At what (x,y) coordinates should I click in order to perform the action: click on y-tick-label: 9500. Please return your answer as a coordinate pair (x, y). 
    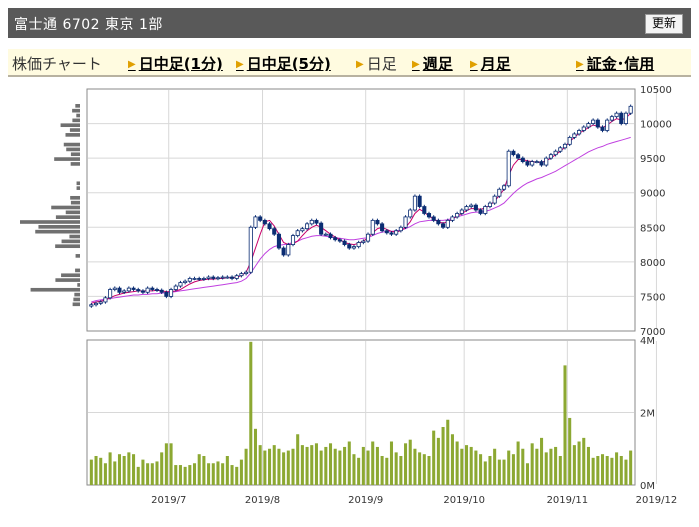
    Looking at the image, I should click on (652, 159).